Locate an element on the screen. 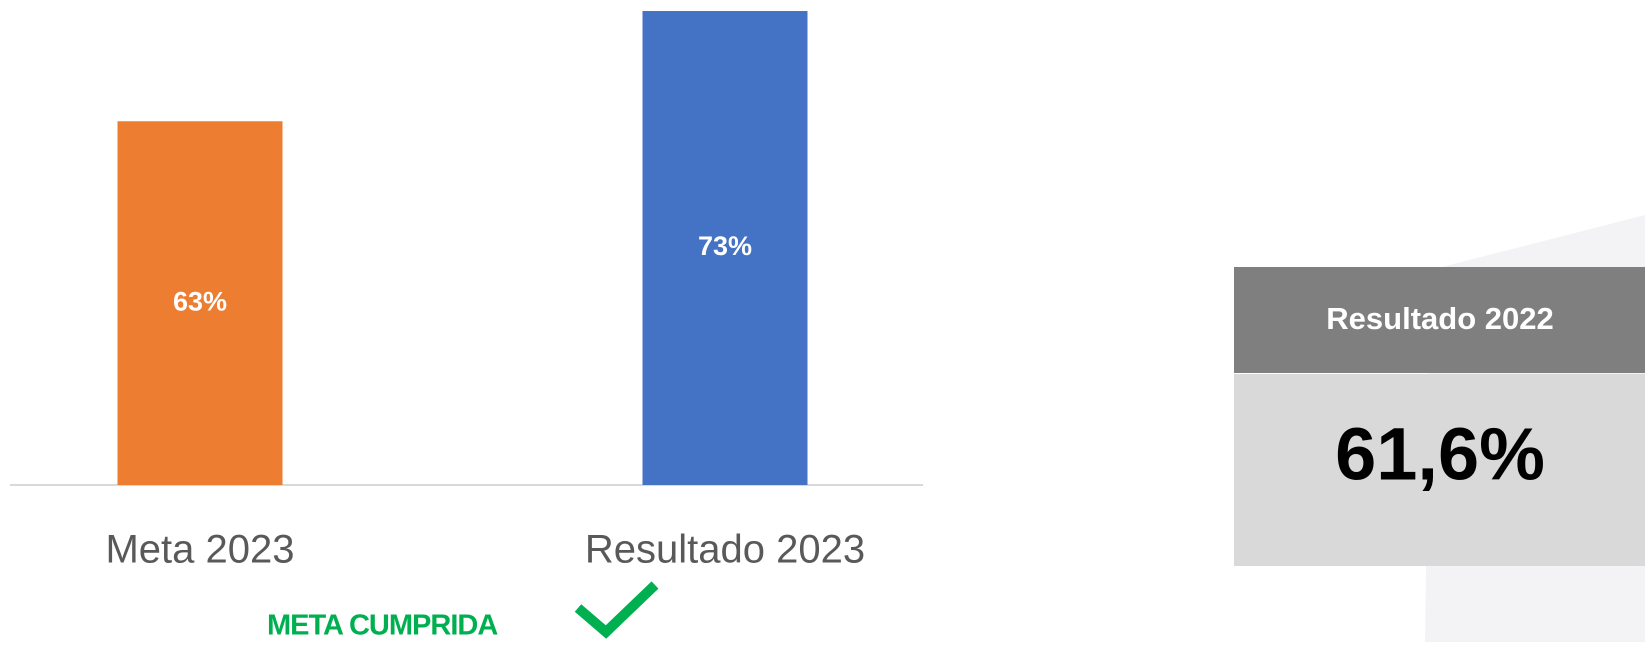 Image resolution: width=1645 pixels, height=647 pixels. value-label: 73% is located at coordinates (725, 246).